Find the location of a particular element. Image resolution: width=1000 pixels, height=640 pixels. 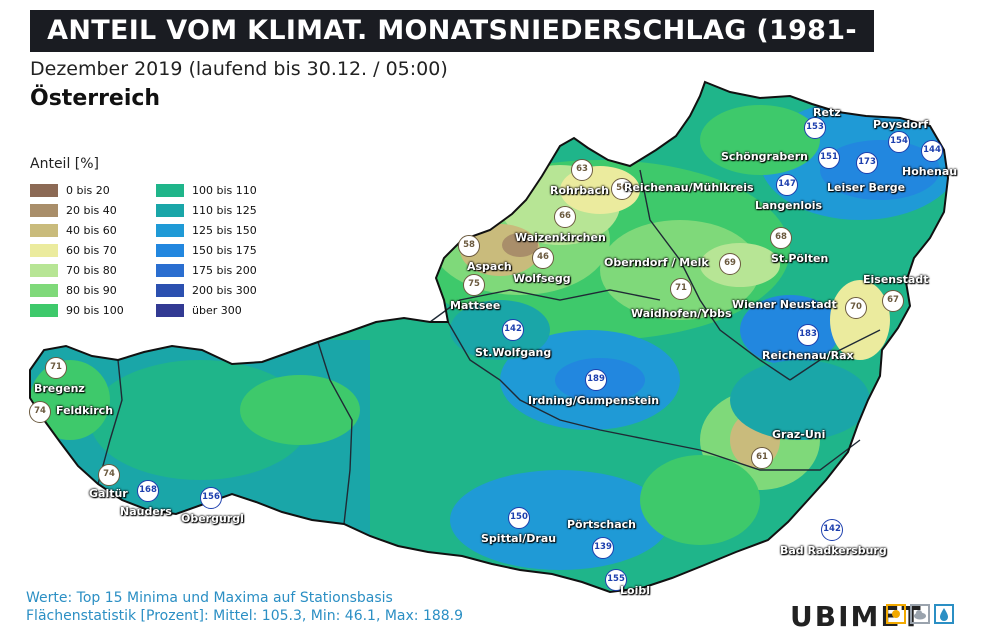

station-name-label: St.Wolfgang is located at coordinates (513, 352).